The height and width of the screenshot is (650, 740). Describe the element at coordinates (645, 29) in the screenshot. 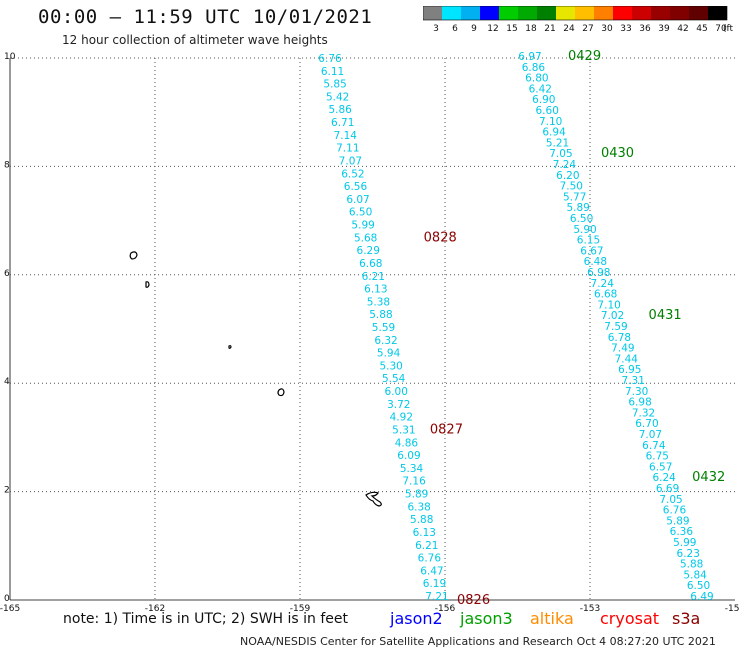

I see `colorbar-label: 36` at that location.